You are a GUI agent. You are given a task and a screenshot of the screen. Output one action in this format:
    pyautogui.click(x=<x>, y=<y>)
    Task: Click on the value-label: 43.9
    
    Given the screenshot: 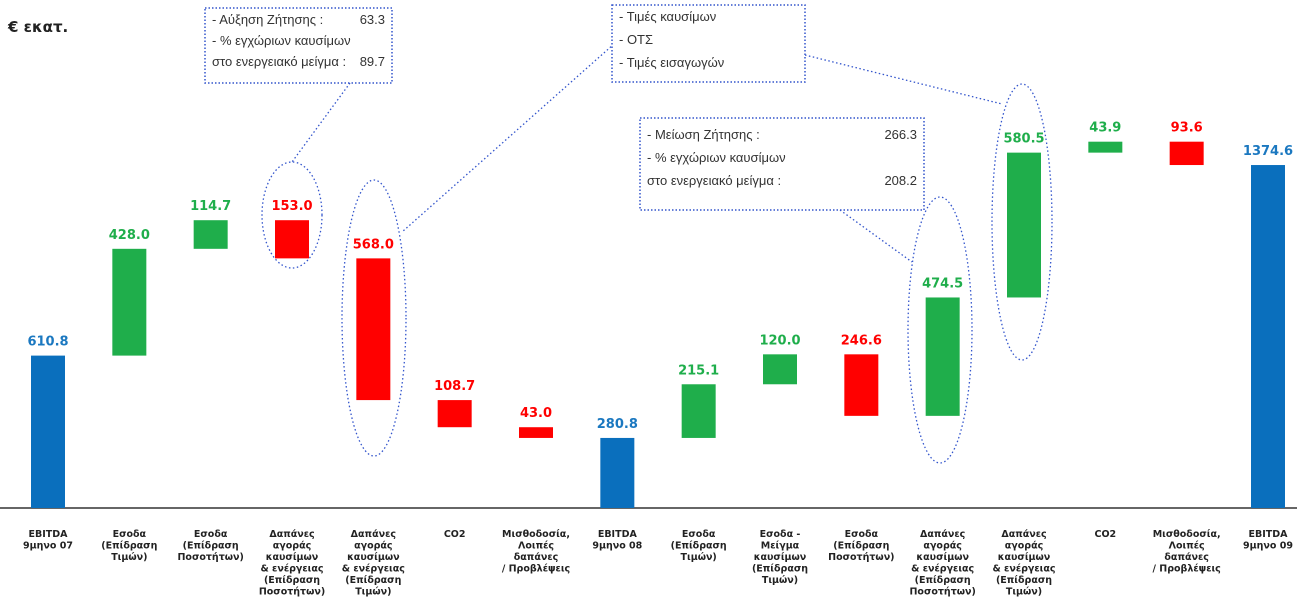 What is the action you would take?
    pyautogui.click(x=1105, y=128)
    